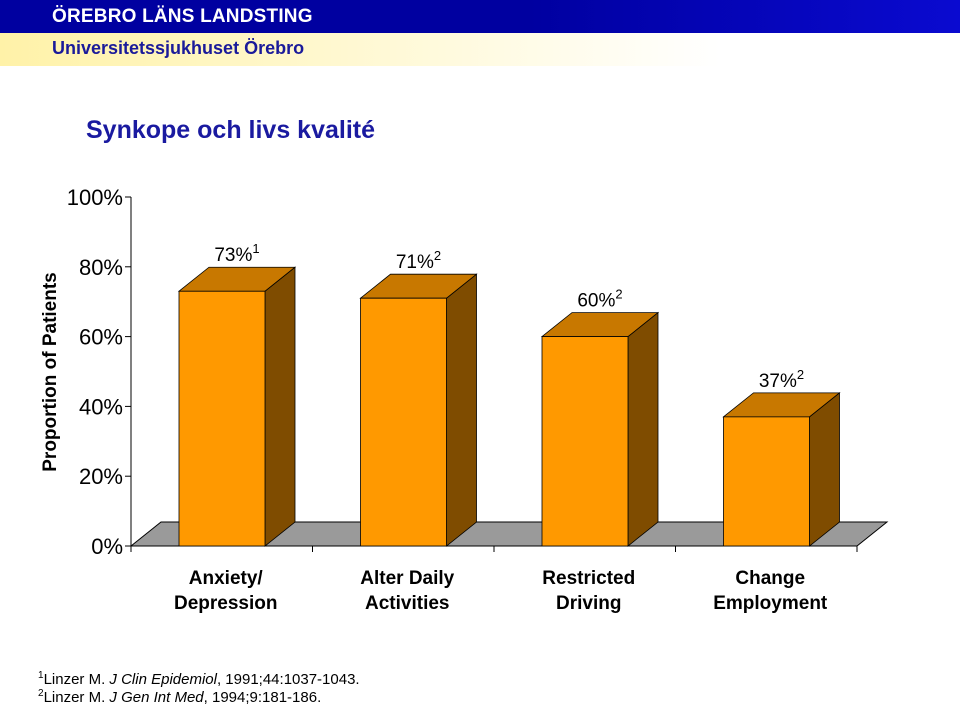 Image resolution: width=960 pixels, height=706 pixels. Describe the element at coordinates (770, 578) in the screenshot. I see `x-tick-label: Change` at that location.